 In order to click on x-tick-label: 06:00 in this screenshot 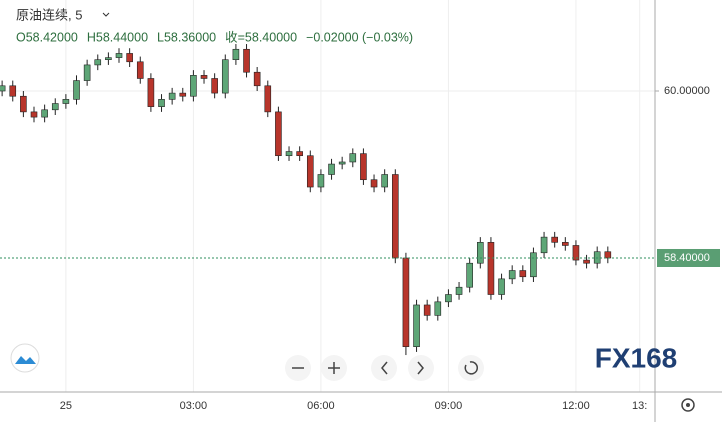, I will do `click(321, 406)`.